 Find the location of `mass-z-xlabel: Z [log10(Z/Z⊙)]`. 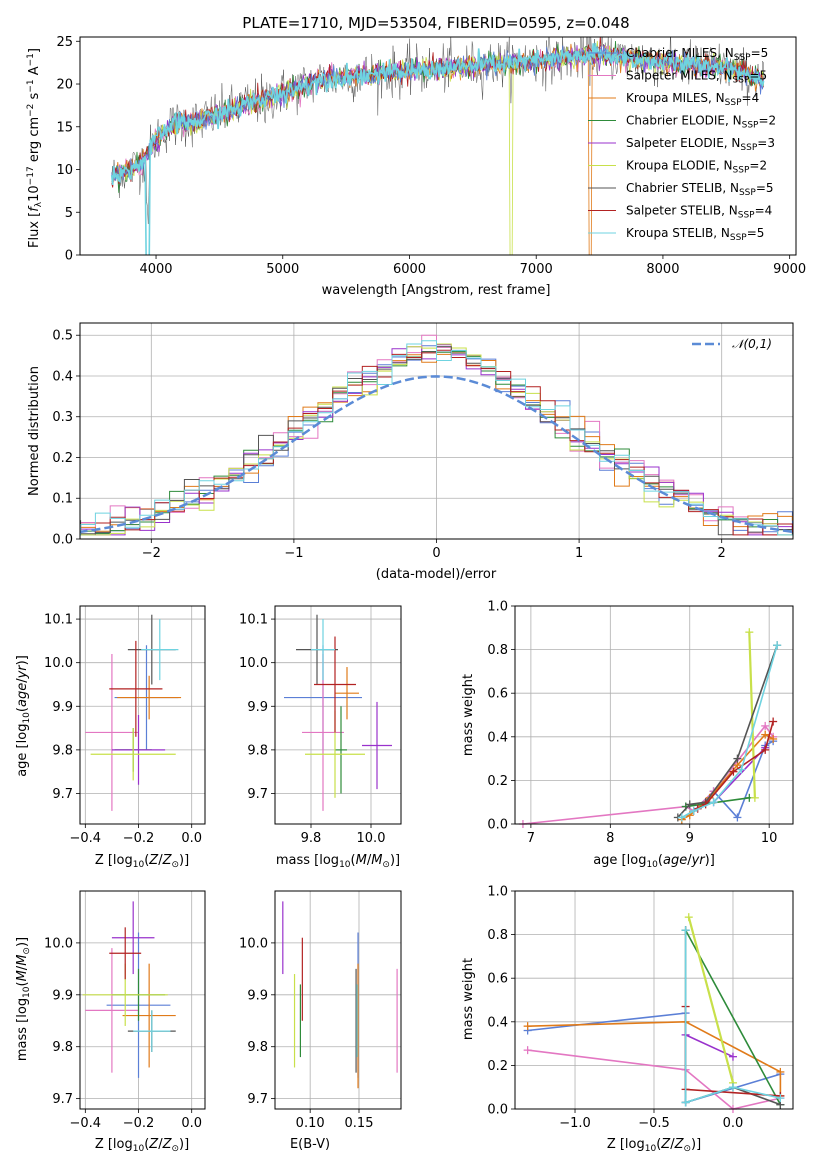

mass-z-xlabel: Z [log10(Z/Z⊙)] is located at coordinates (142, 1145).